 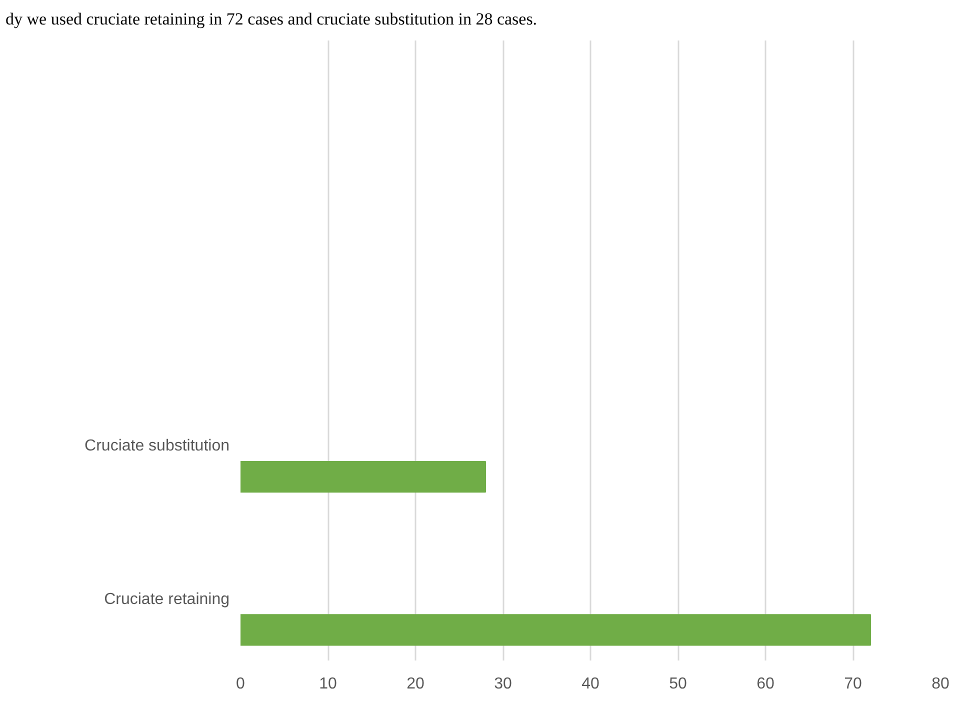 What do you see at coordinates (272, 19) in the screenshot?
I see `text: dy we used cruciate retaining in 72 cases and cruciate substitution in 28 cases.` at bounding box center [272, 19].